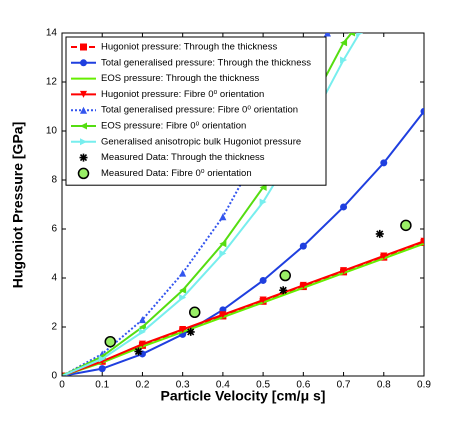  What do you see at coordinates (189, 47) in the screenshot?
I see `legend-label: Hugoniot pressure: Through the thickness` at bounding box center [189, 47].